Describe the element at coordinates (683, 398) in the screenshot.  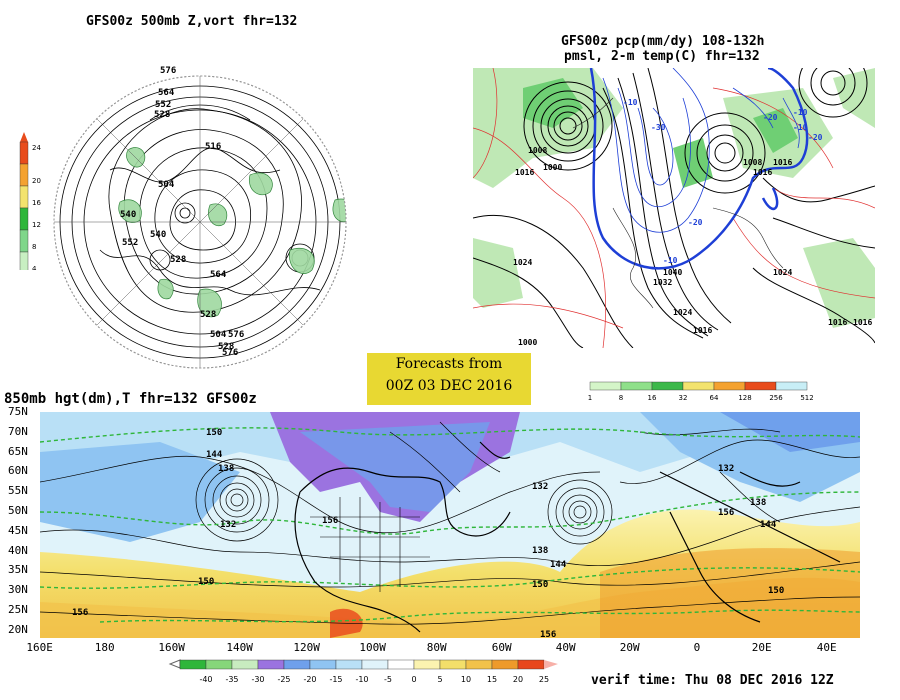
I see `precip-scale-label: 32` at that location.